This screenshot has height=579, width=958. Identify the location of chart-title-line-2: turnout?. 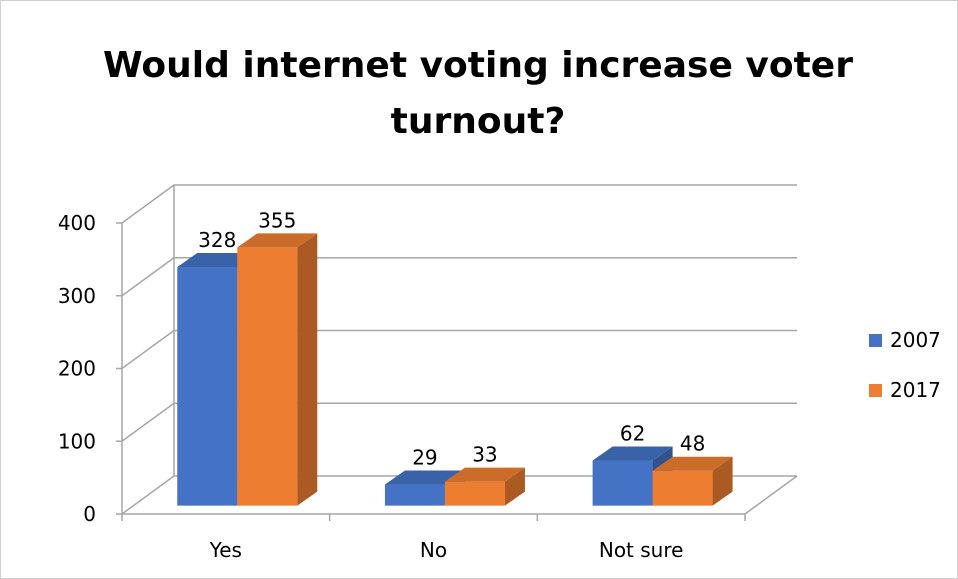
(478, 121).